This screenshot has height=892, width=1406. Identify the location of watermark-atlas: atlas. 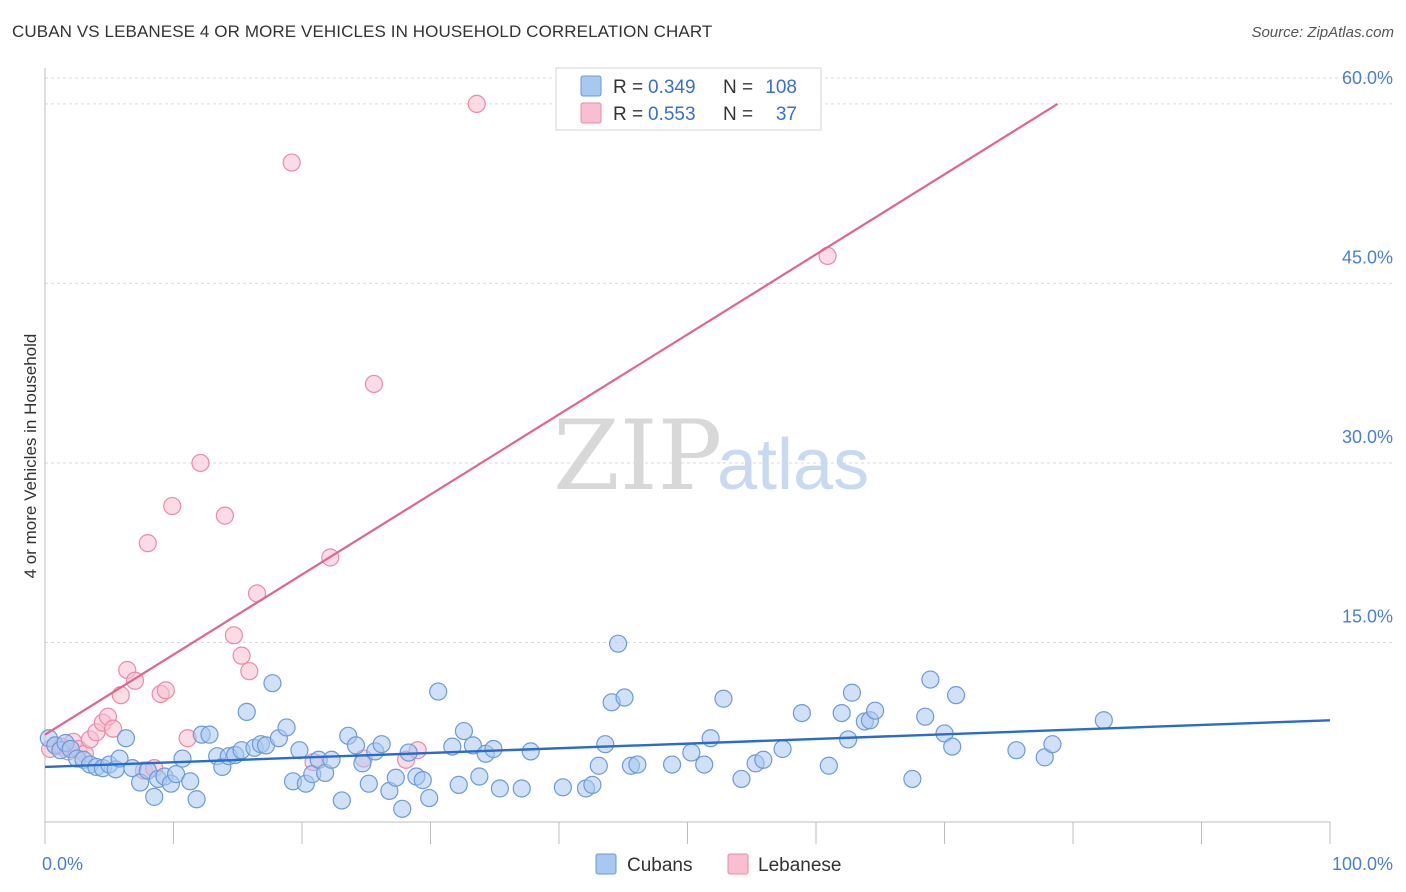
(793, 465).